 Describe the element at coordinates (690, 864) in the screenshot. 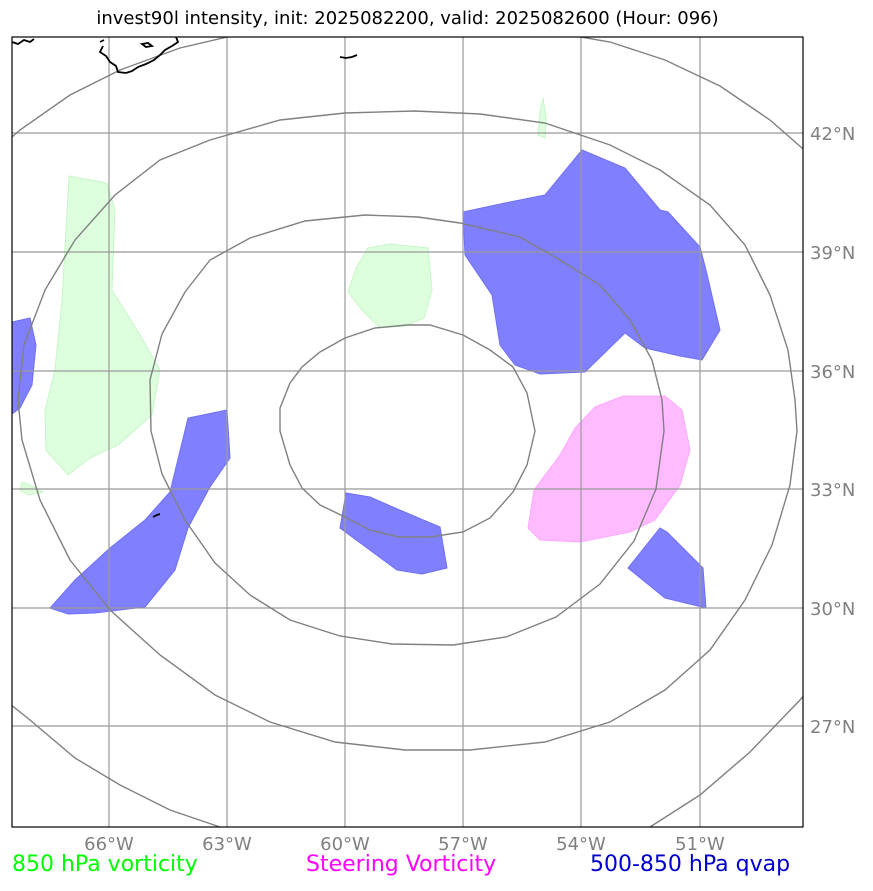

I see `legend-qvap-500-850: 500-850 hPa qvap` at that location.